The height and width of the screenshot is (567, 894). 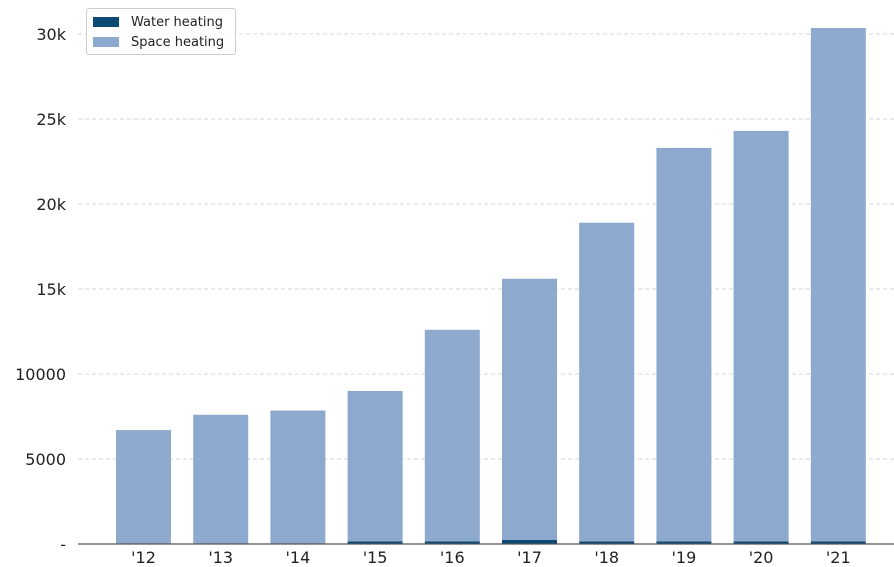 What do you see at coordinates (161, 31) in the screenshot?
I see `legend: Water heating Space heating` at bounding box center [161, 31].